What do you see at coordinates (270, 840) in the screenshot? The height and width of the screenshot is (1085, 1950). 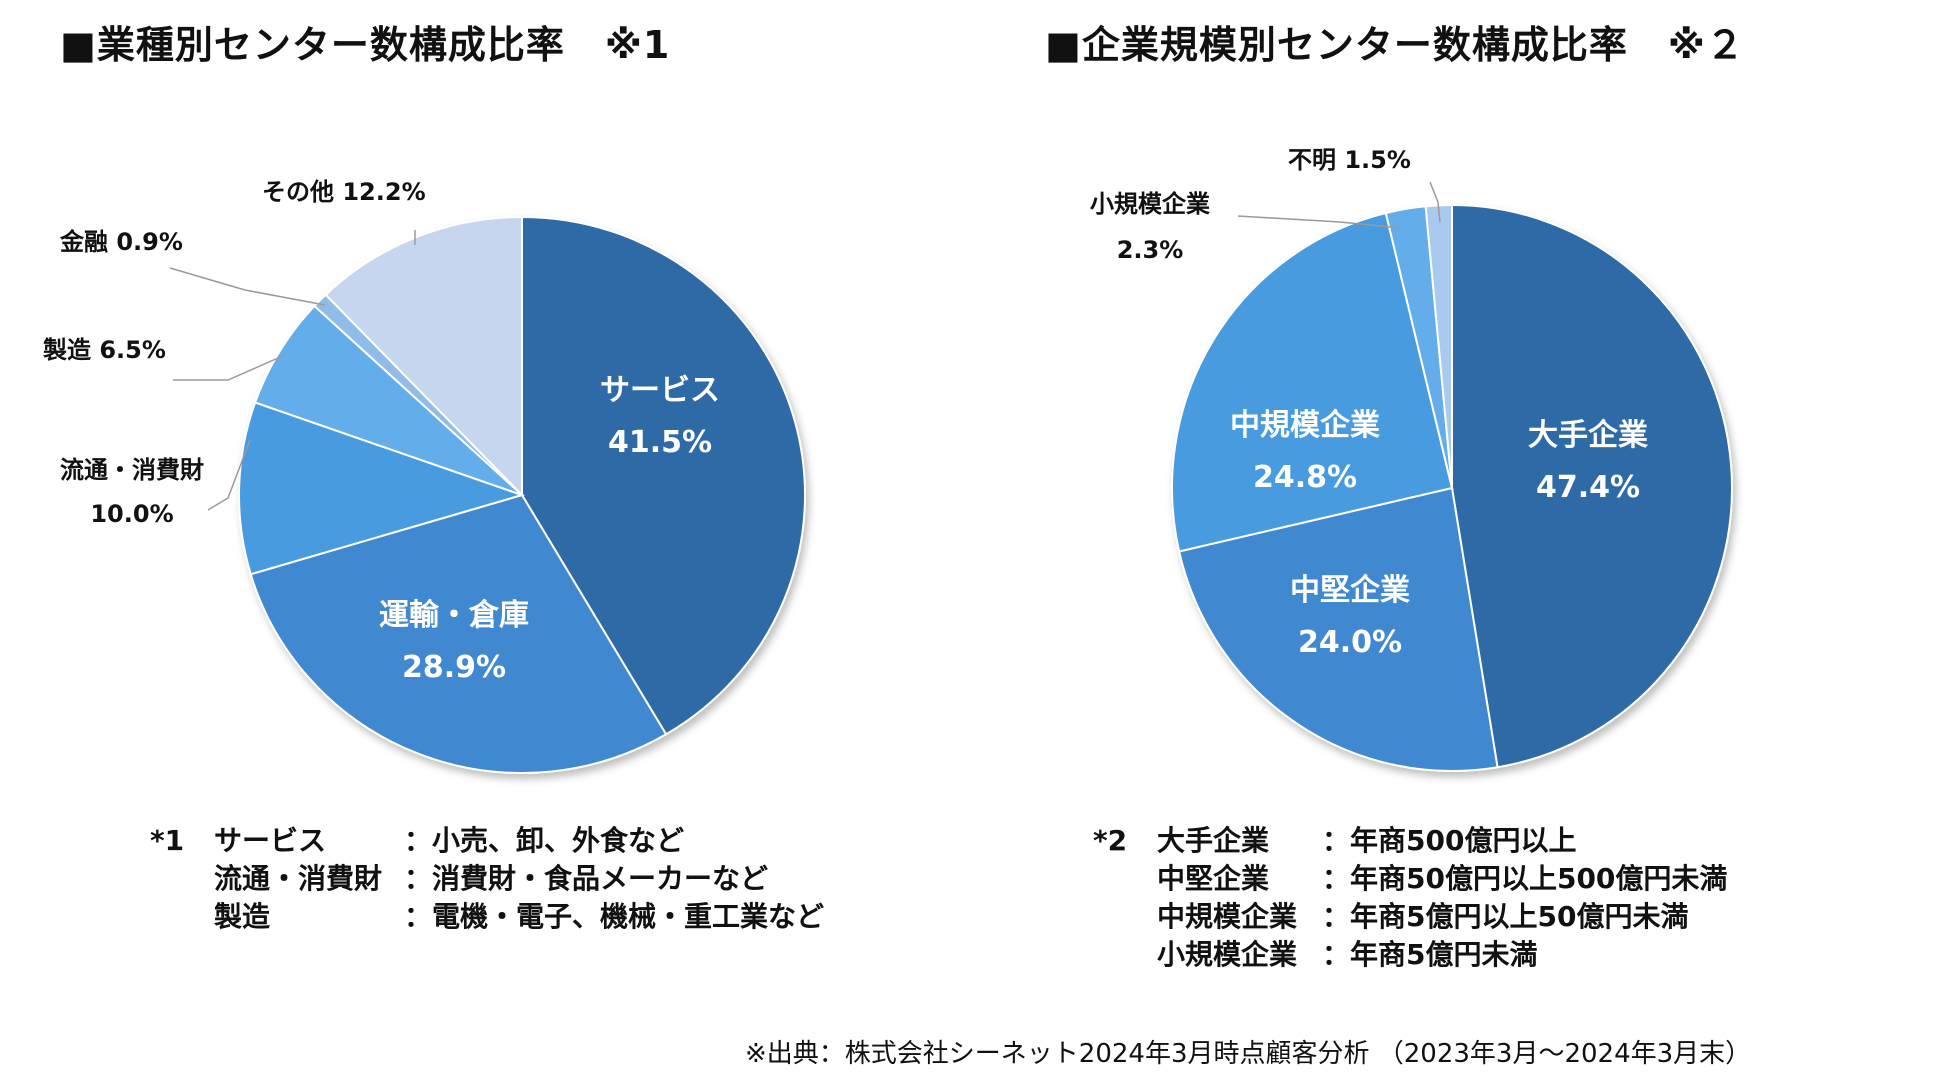 I see `footnote-key: サービス` at bounding box center [270, 840].